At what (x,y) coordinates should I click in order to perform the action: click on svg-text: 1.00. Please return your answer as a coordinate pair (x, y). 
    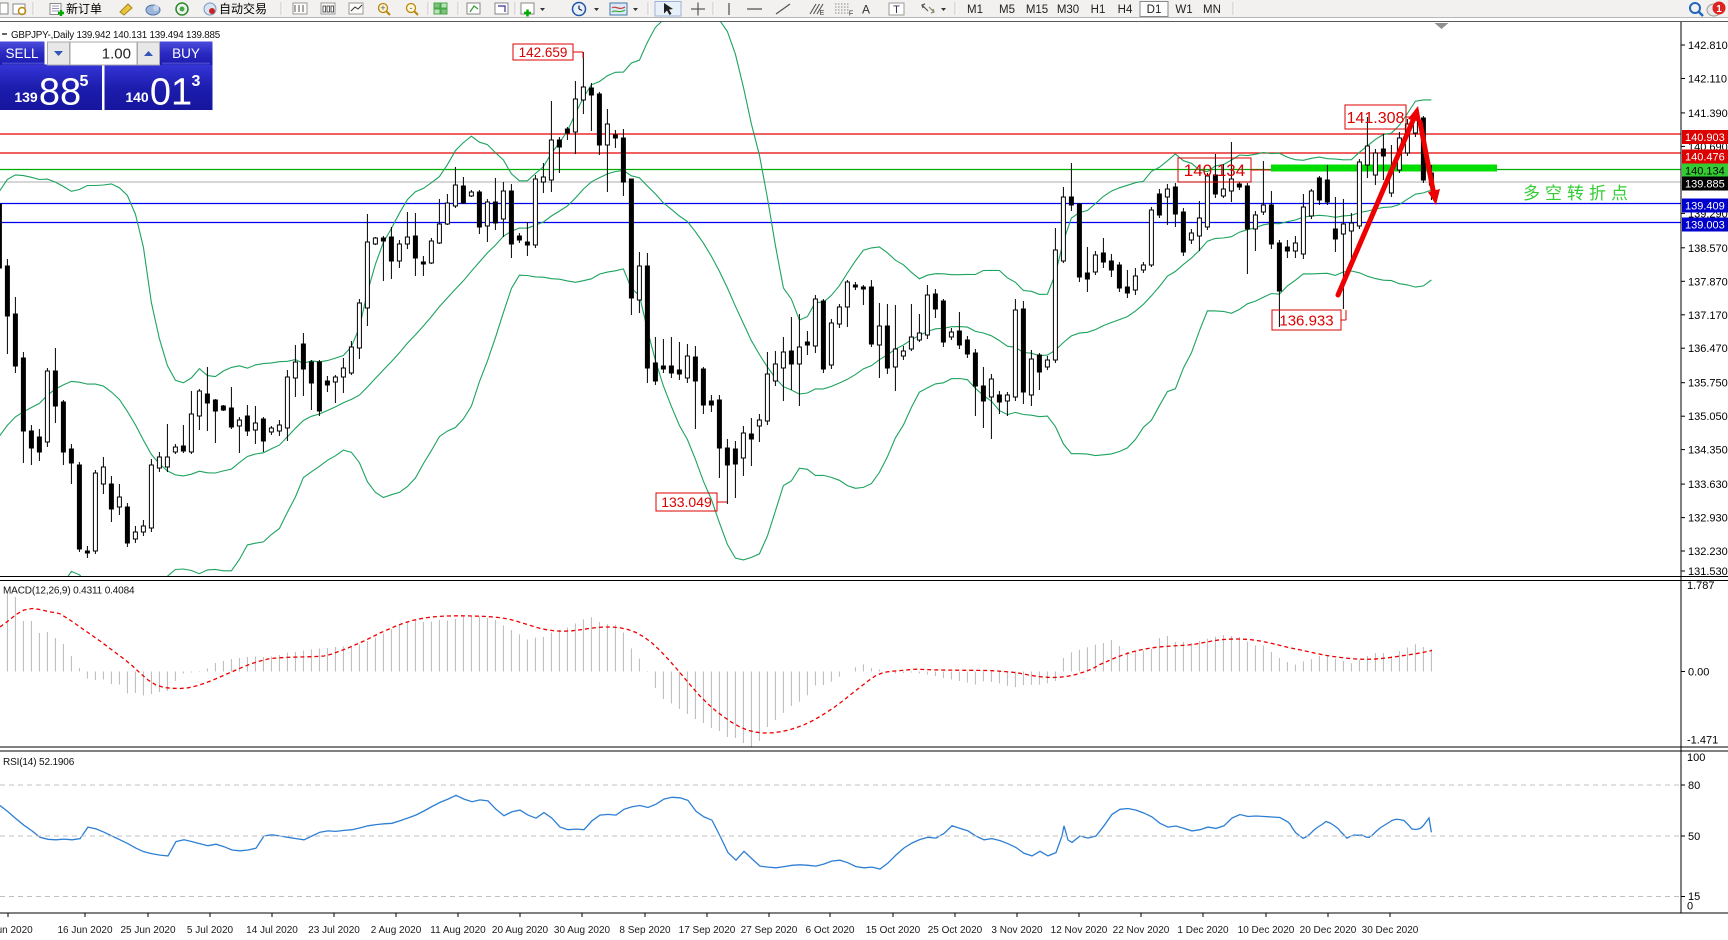
    Looking at the image, I should click on (116, 54).